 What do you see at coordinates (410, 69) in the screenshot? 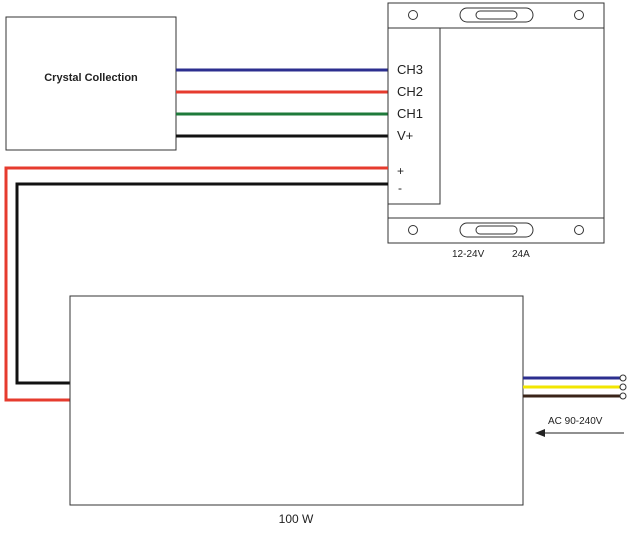
I see `terminal-label-ch3: CH3` at bounding box center [410, 69].